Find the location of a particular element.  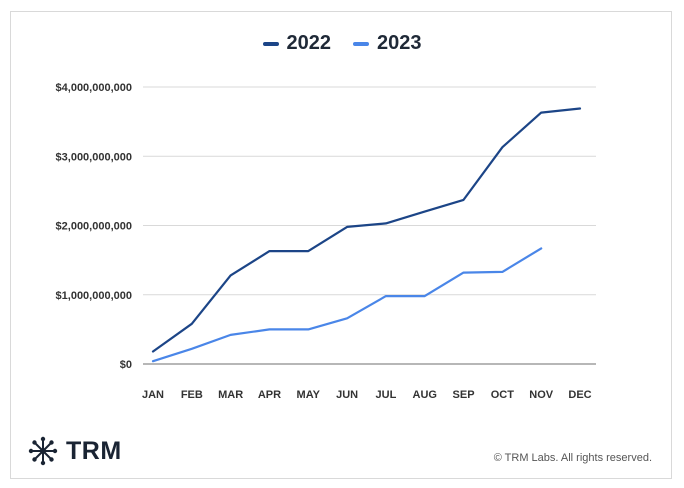

x-tick-label: MAR is located at coordinates (230, 395).